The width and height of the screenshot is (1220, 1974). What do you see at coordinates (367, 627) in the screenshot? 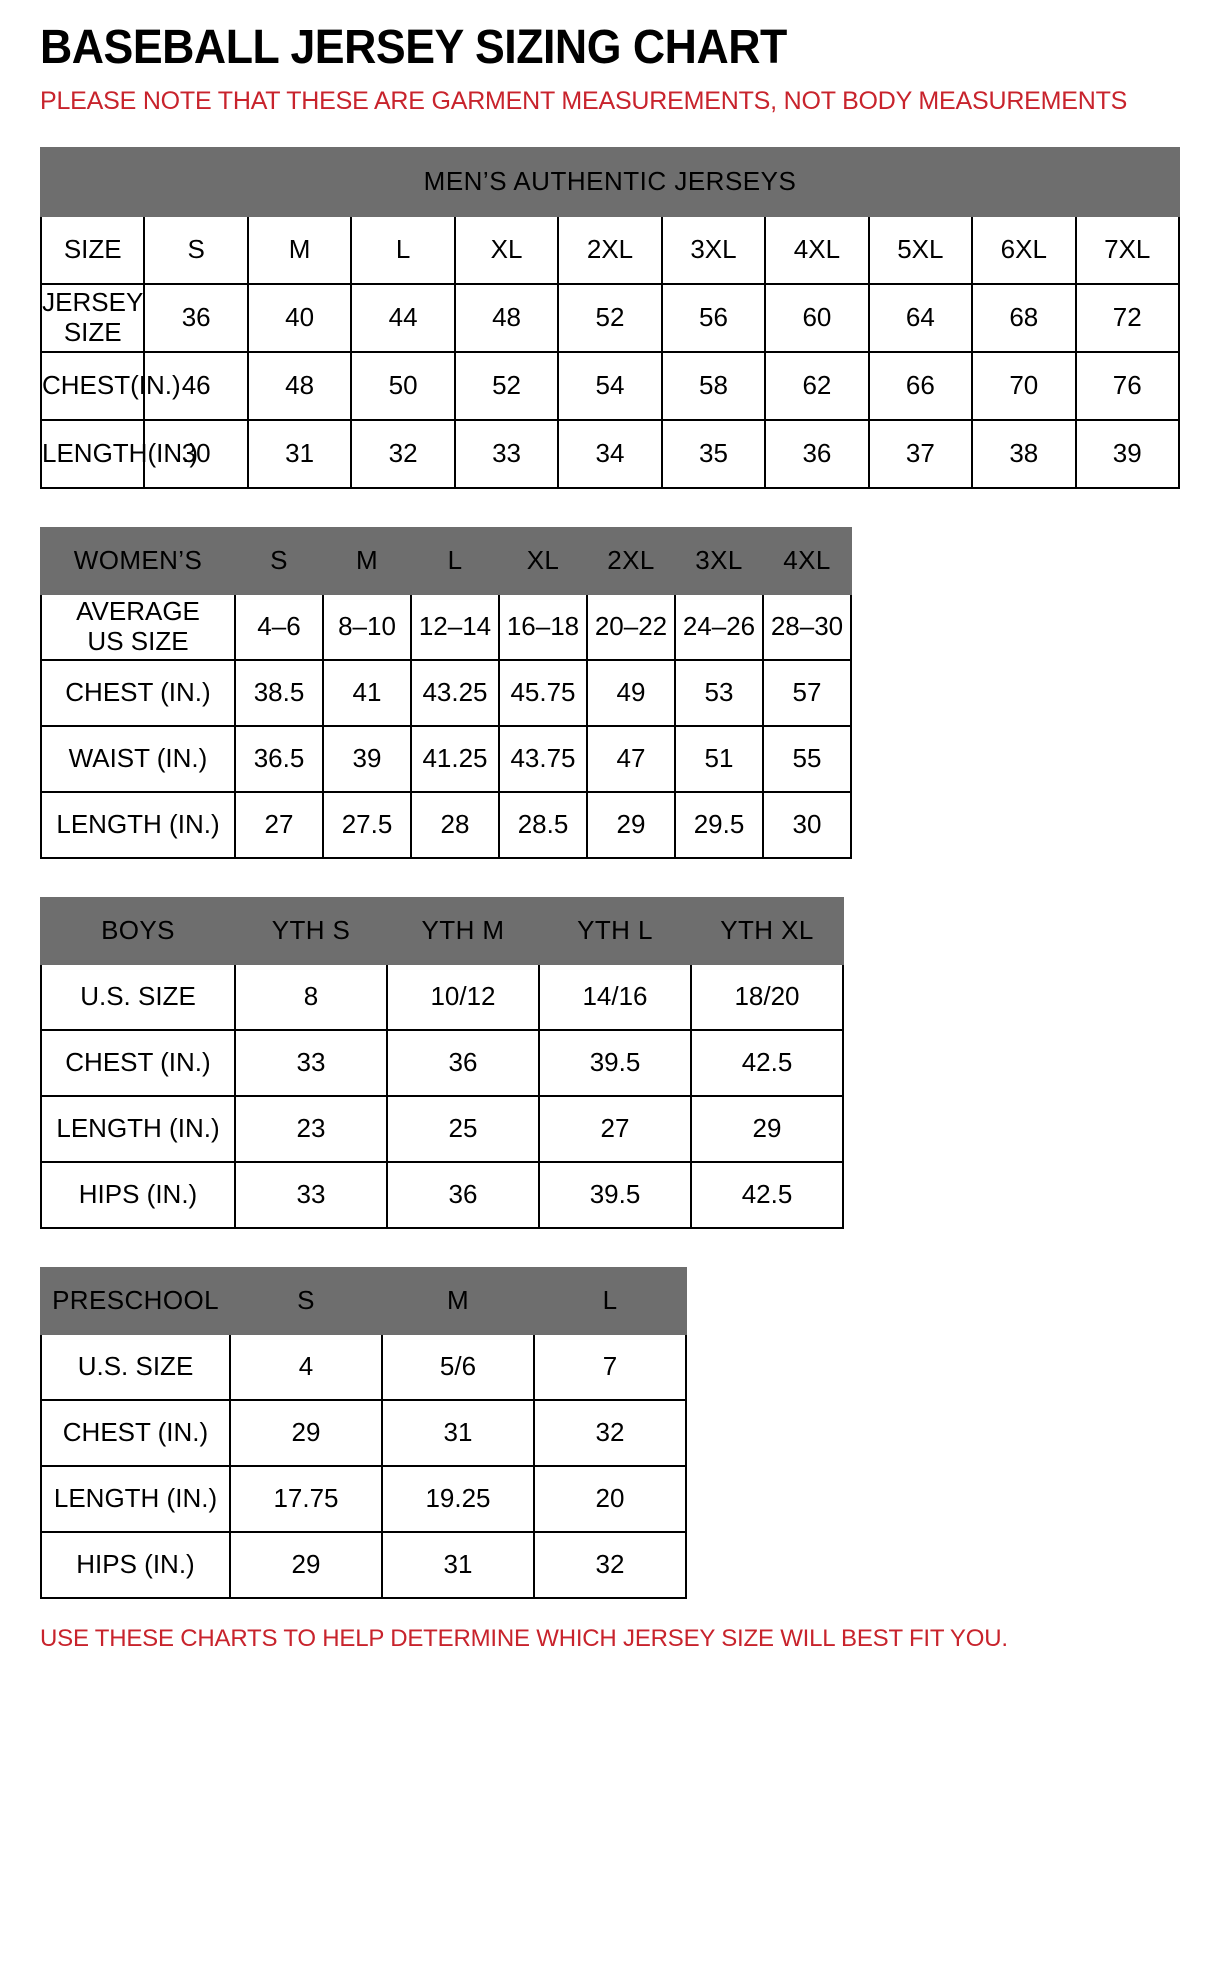
I see `womens-cell: 8–10` at bounding box center [367, 627].